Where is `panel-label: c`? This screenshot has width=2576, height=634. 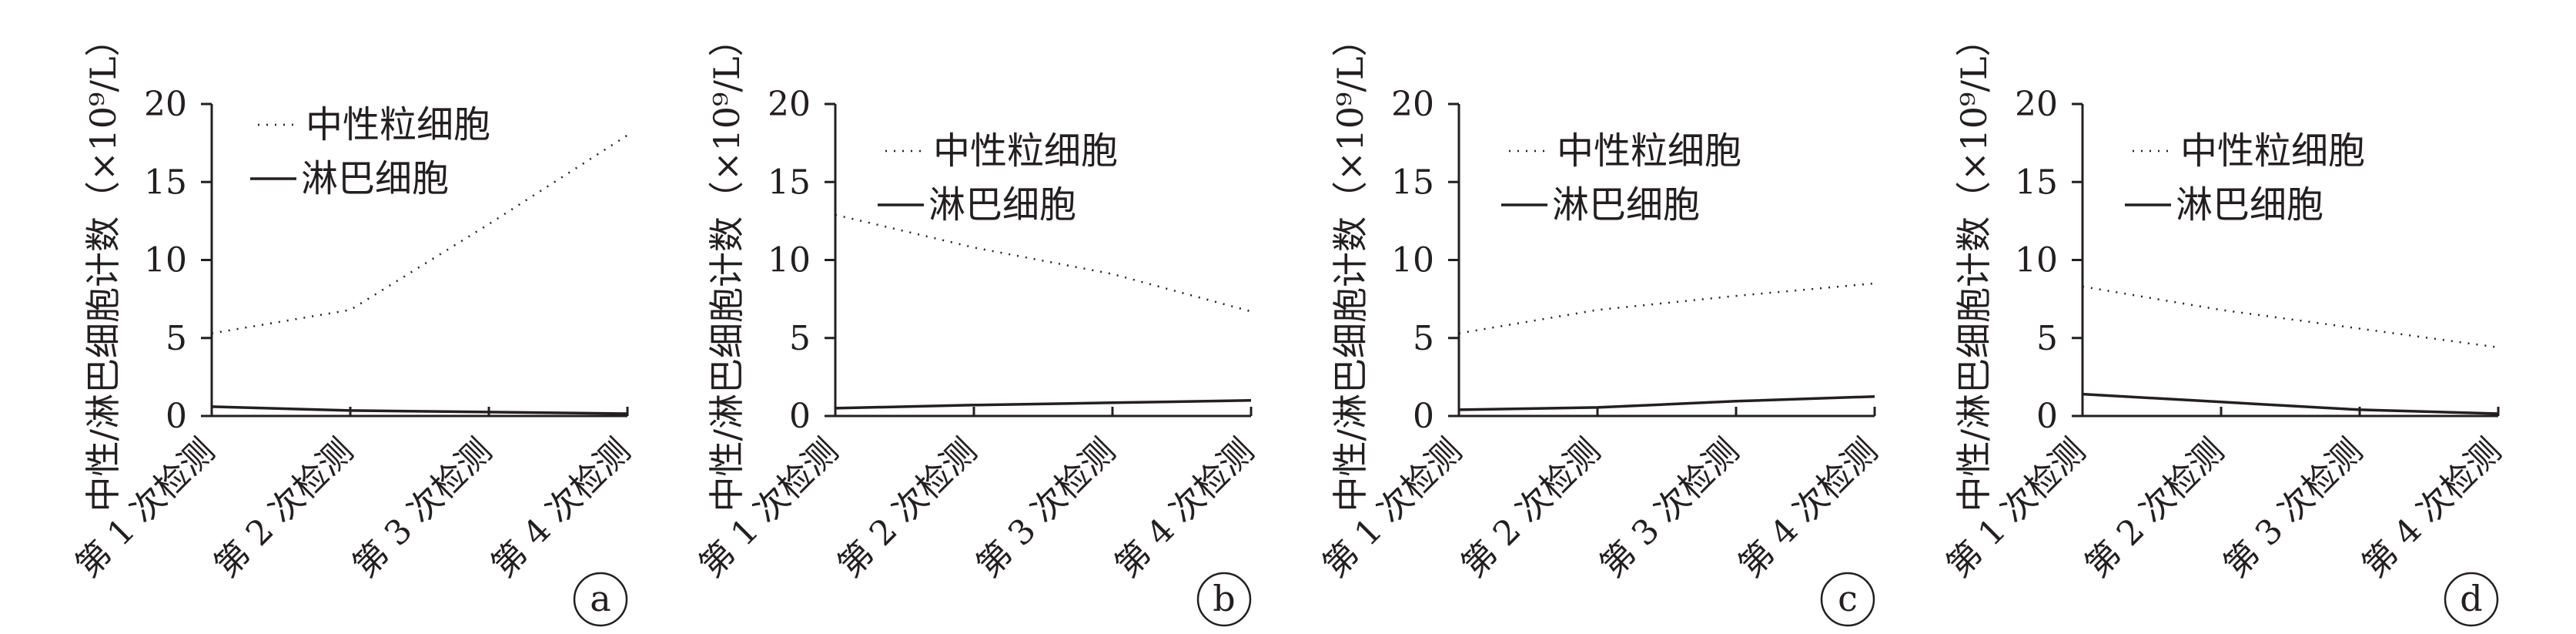 panel-label: c is located at coordinates (1848, 598).